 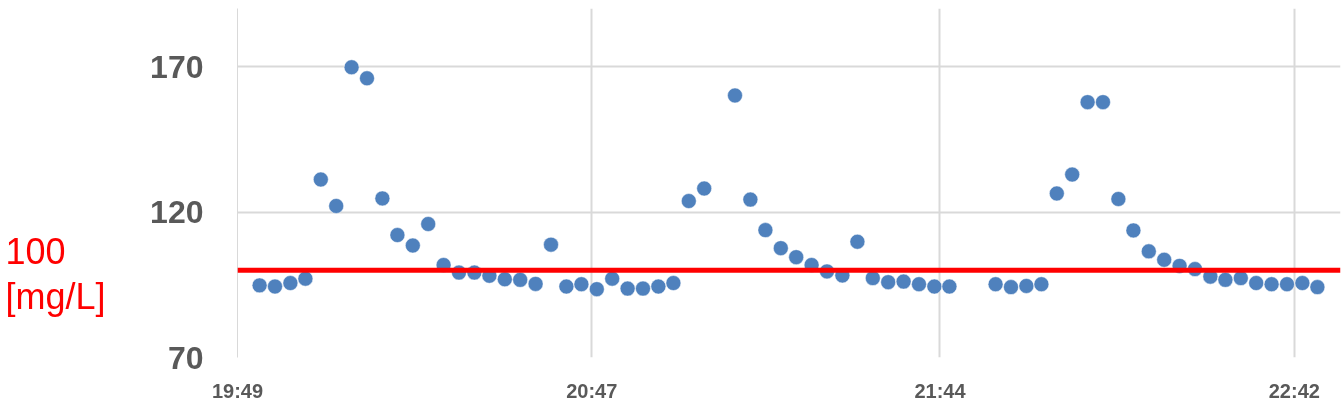 I want to click on y-tick-label: 170, so click(x=177, y=66).